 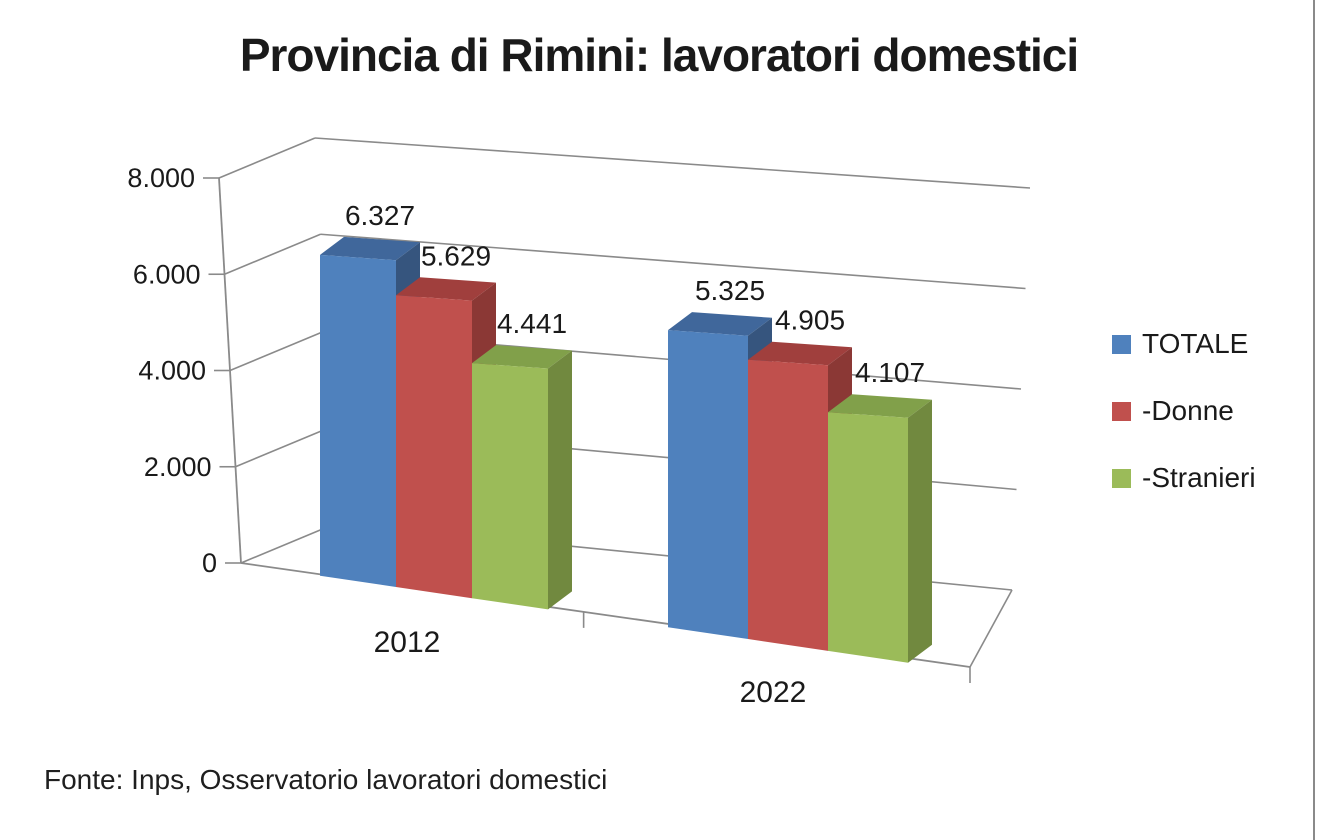 What do you see at coordinates (522, 357) in the screenshot?
I see `bar-top--Stranieri-2012` at bounding box center [522, 357].